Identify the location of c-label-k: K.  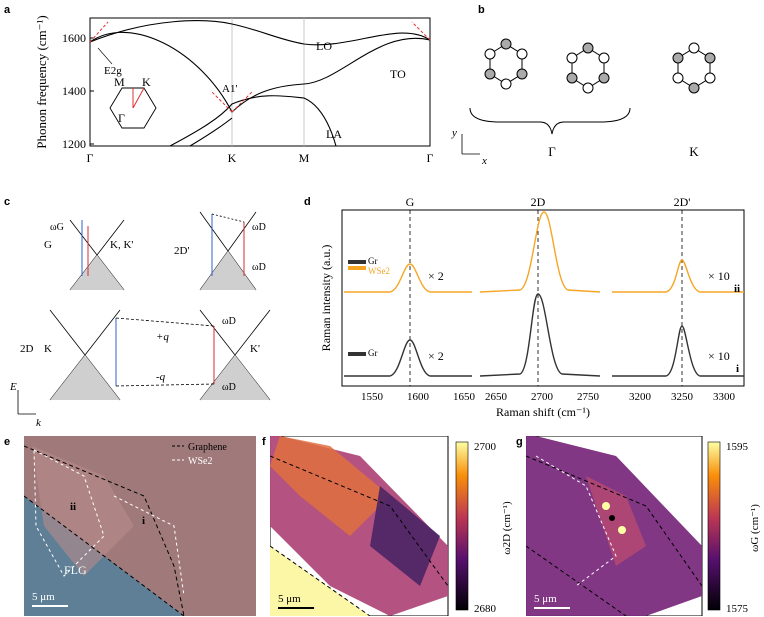
(48, 349).